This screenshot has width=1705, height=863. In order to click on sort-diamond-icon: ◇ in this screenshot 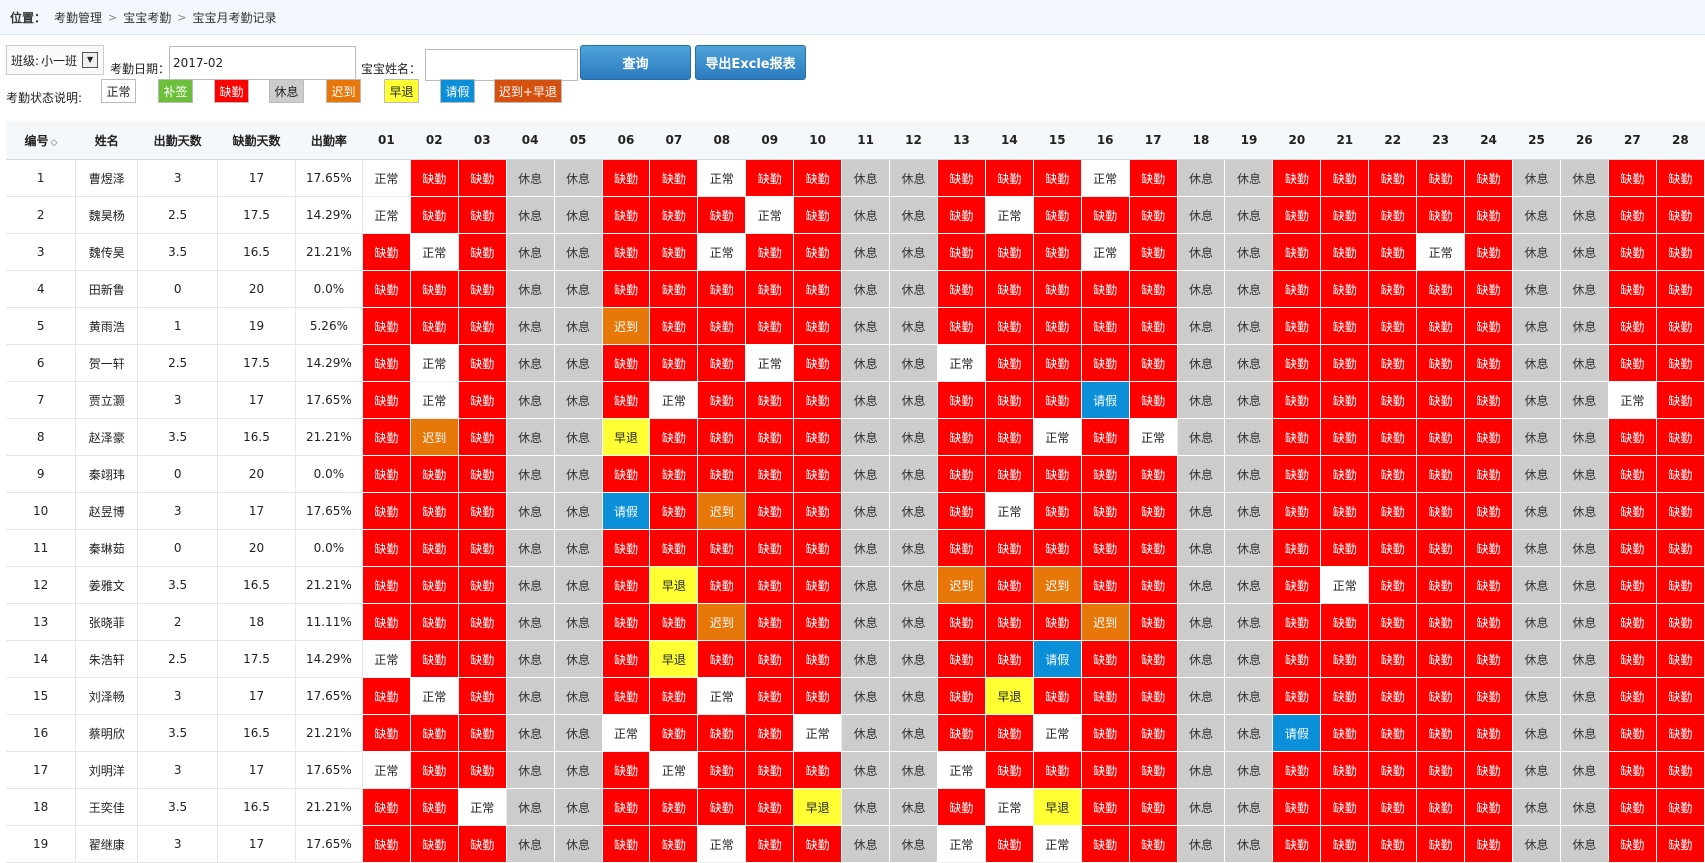, I will do `click(54, 142)`.